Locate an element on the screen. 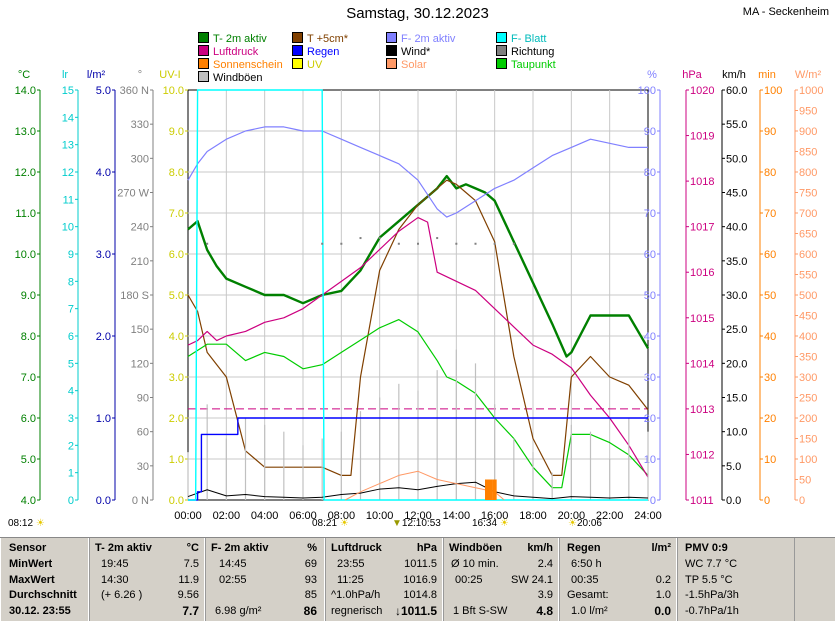 This screenshot has height=621, width=835. axis-tick-label: 1012 is located at coordinates (702, 455).